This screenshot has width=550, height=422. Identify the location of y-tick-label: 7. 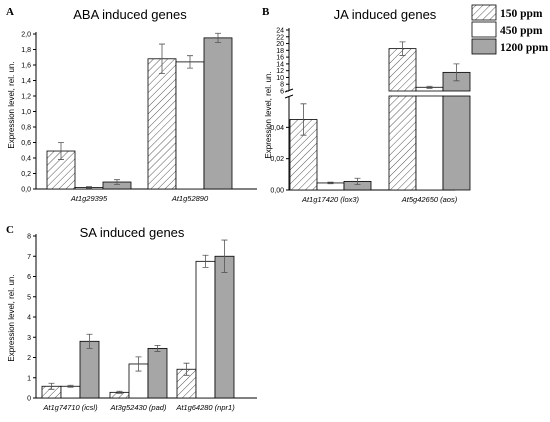
(29, 257).